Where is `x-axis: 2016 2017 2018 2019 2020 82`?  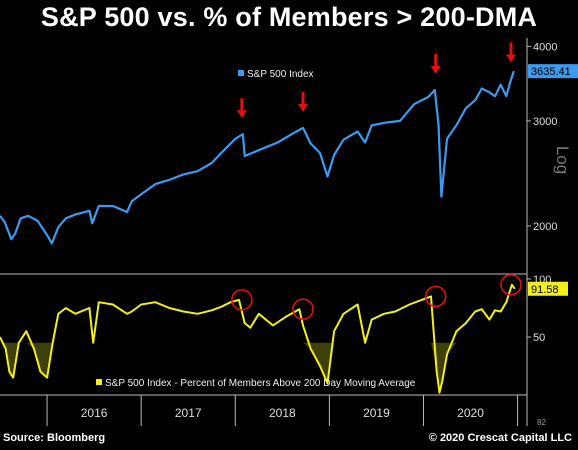 x-axis: 2016 2017 2018 2019 2020 82 is located at coordinates (296, 411).